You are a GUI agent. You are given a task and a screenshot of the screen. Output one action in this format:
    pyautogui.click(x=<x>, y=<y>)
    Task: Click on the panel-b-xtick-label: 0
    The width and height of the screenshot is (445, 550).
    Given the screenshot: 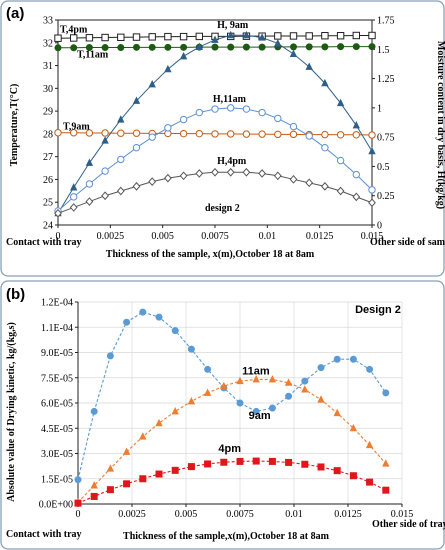 What is the action you would take?
    pyautogui.click(x=78, y=514)
    